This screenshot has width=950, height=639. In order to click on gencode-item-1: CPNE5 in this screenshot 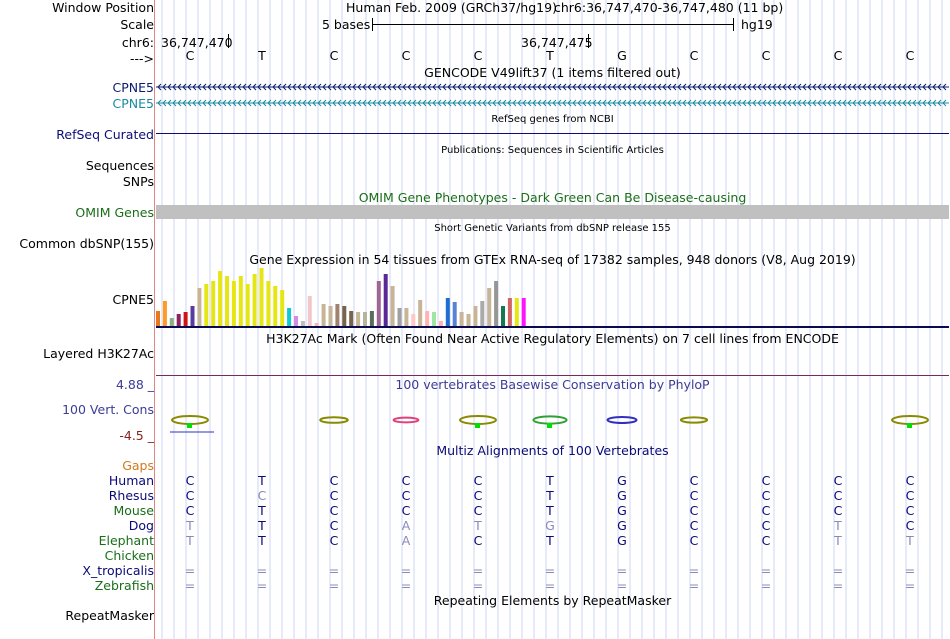, I will do `click(133, 87)`.